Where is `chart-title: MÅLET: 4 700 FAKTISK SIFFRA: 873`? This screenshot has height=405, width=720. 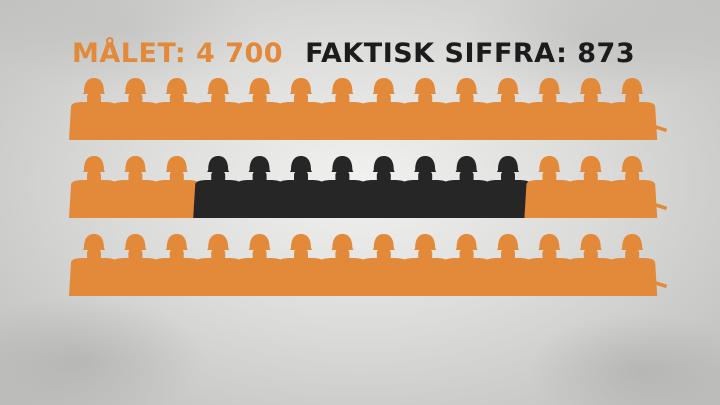 chart-title: MÅLET: 4 700 FAKTISK SIFFRA: 873 is located at coordinates (353, 53).